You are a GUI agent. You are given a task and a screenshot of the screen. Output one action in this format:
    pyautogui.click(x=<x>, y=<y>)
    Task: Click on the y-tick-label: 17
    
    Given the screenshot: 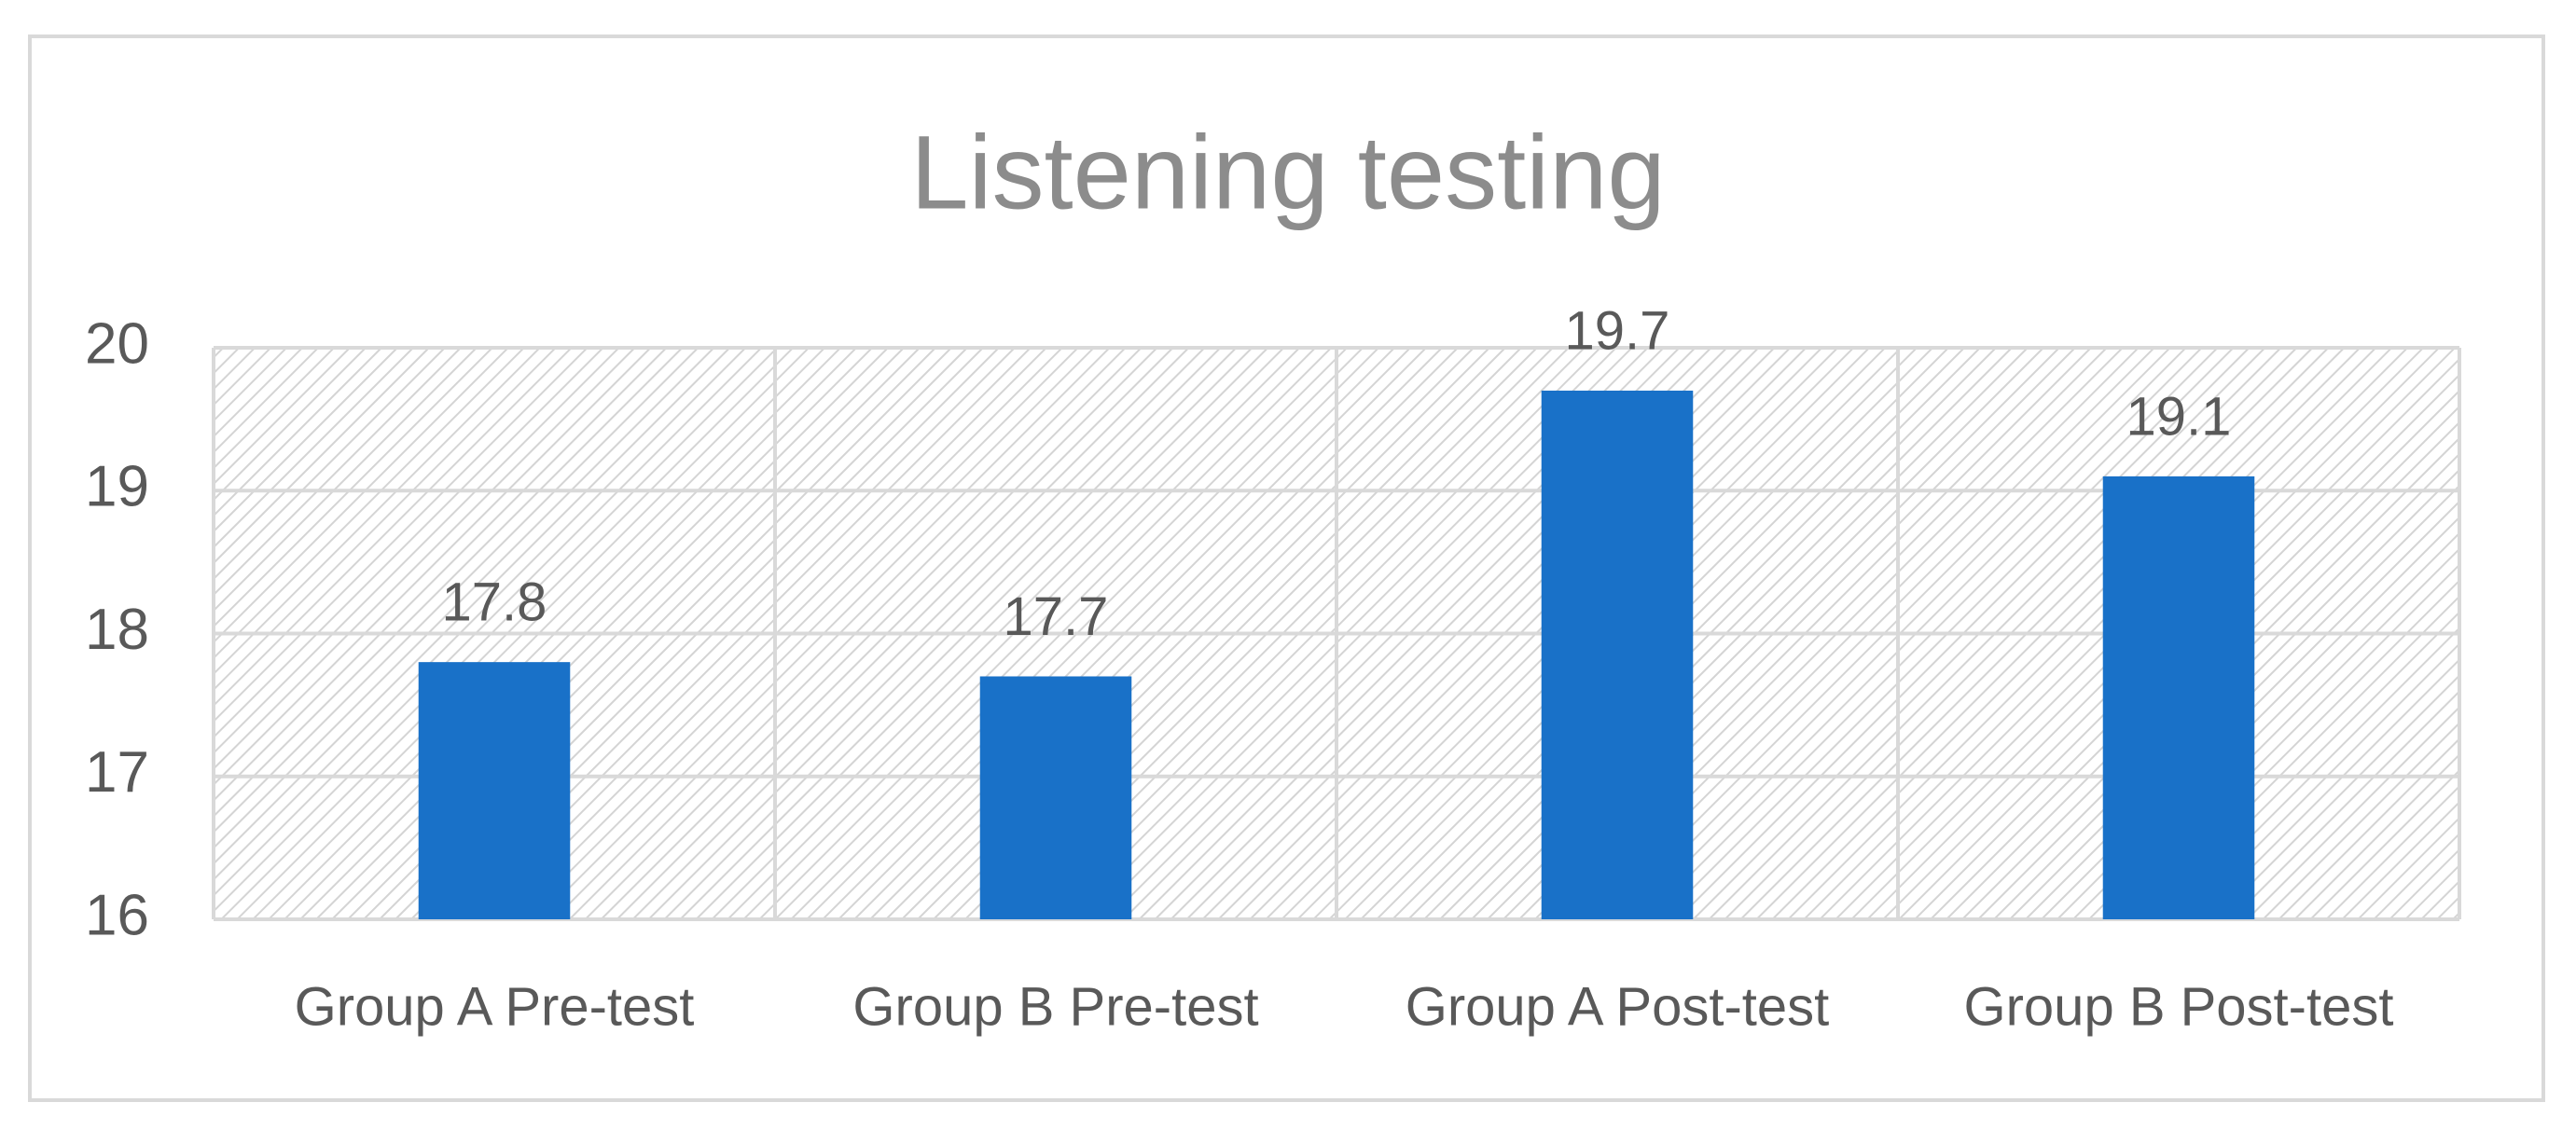 What is the action you would take?
    pyautogui.click(x=117, y=772)
    